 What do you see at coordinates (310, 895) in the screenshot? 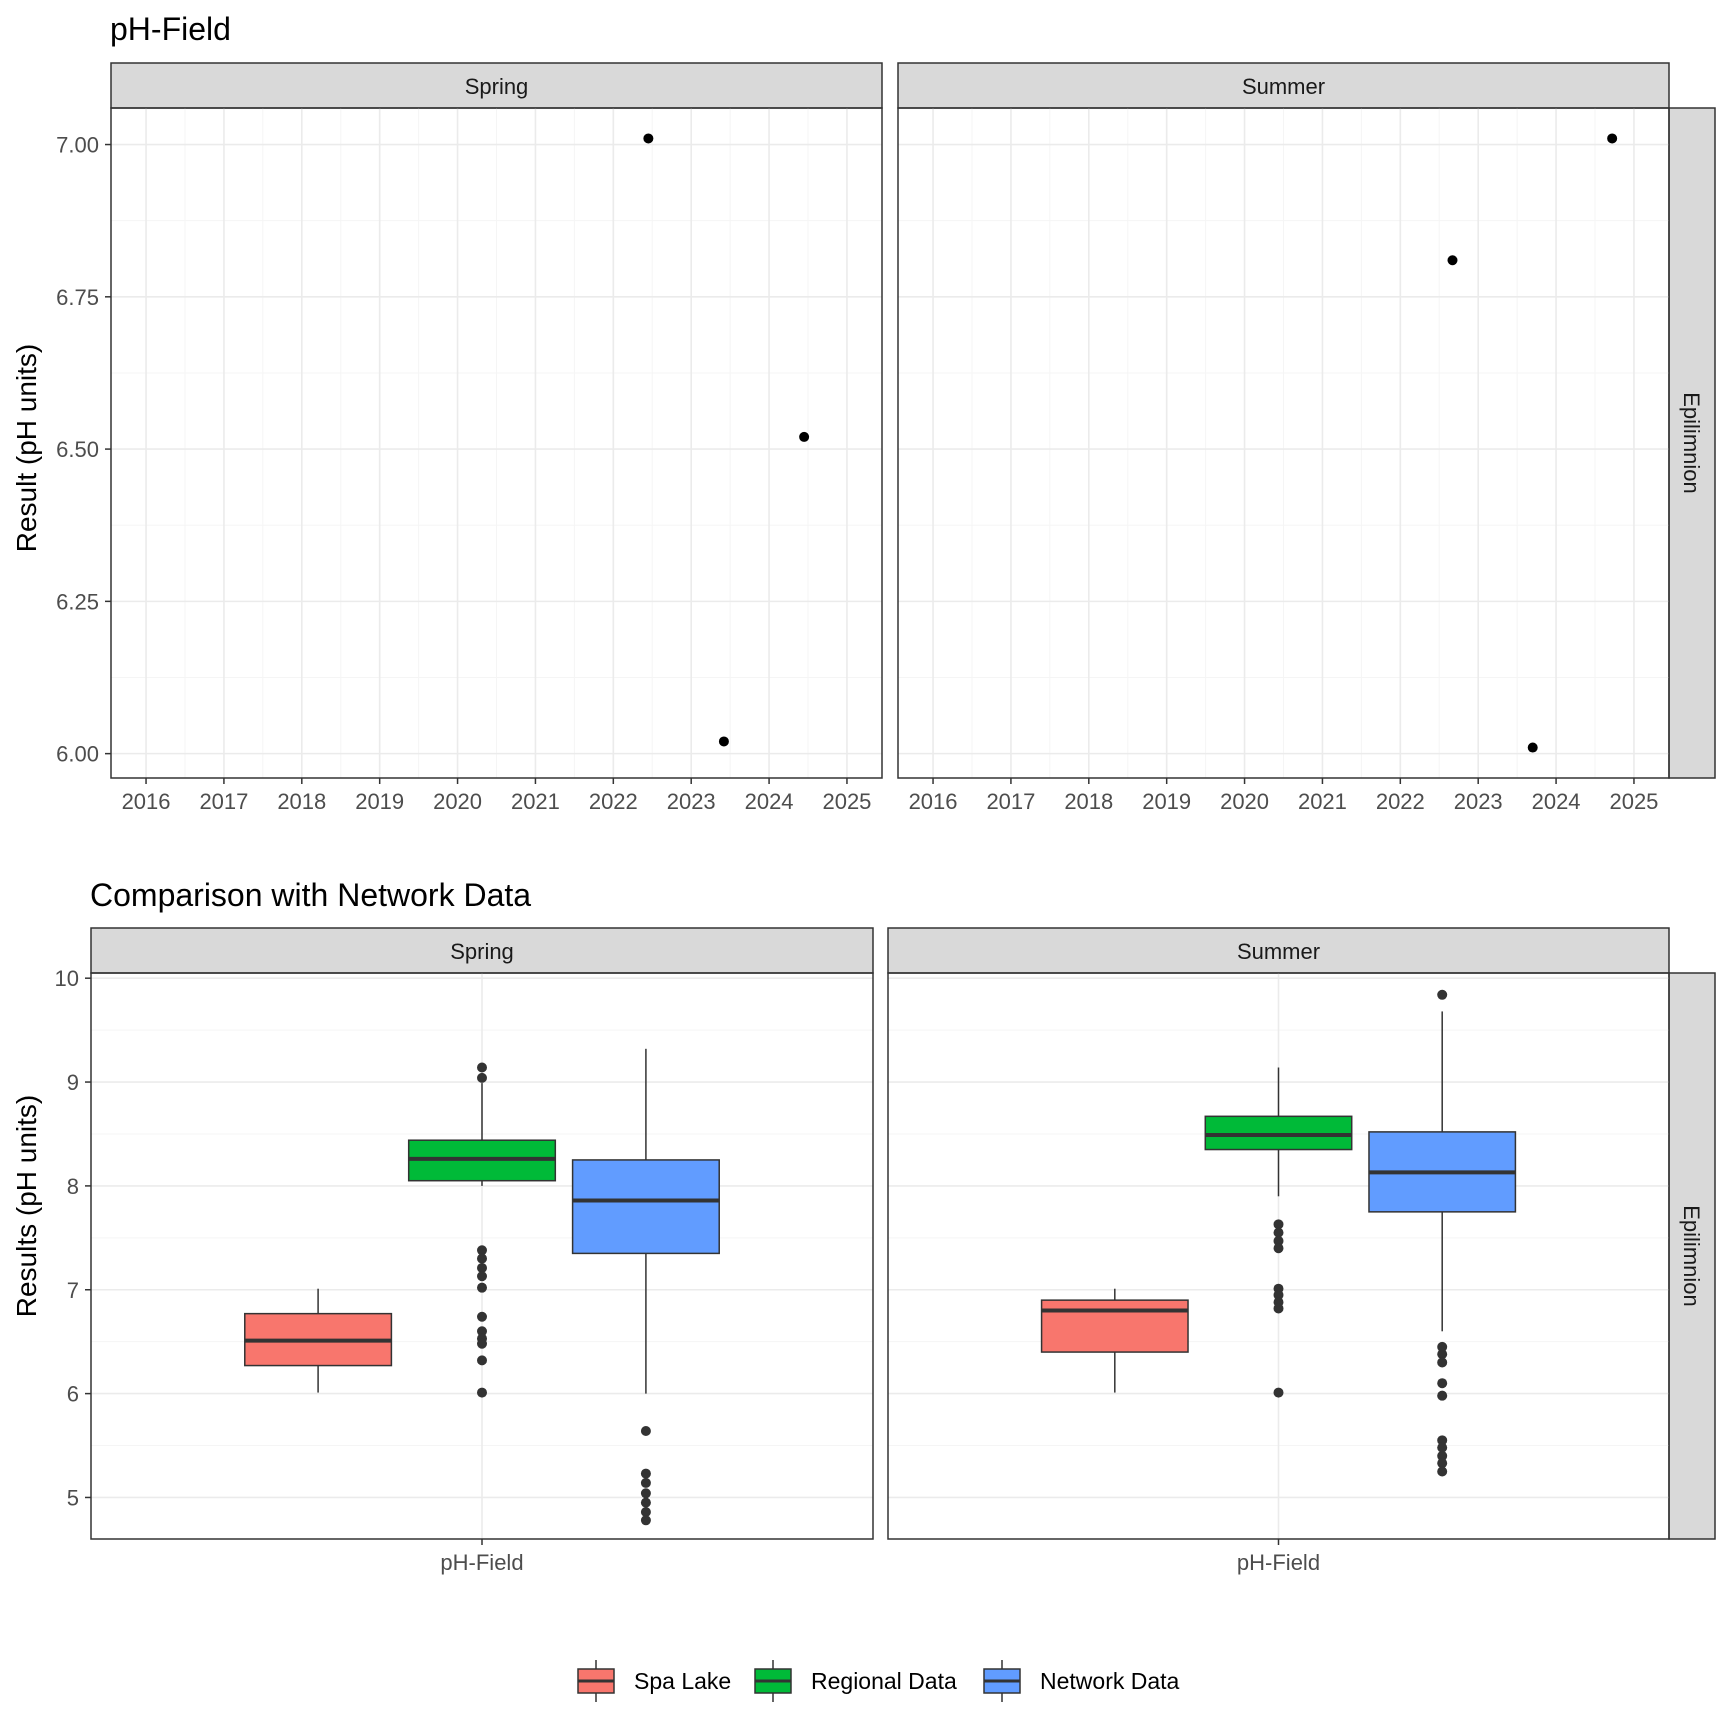
I see `chart-title: Comparison with Network Data` at bounding box center [310, 895].